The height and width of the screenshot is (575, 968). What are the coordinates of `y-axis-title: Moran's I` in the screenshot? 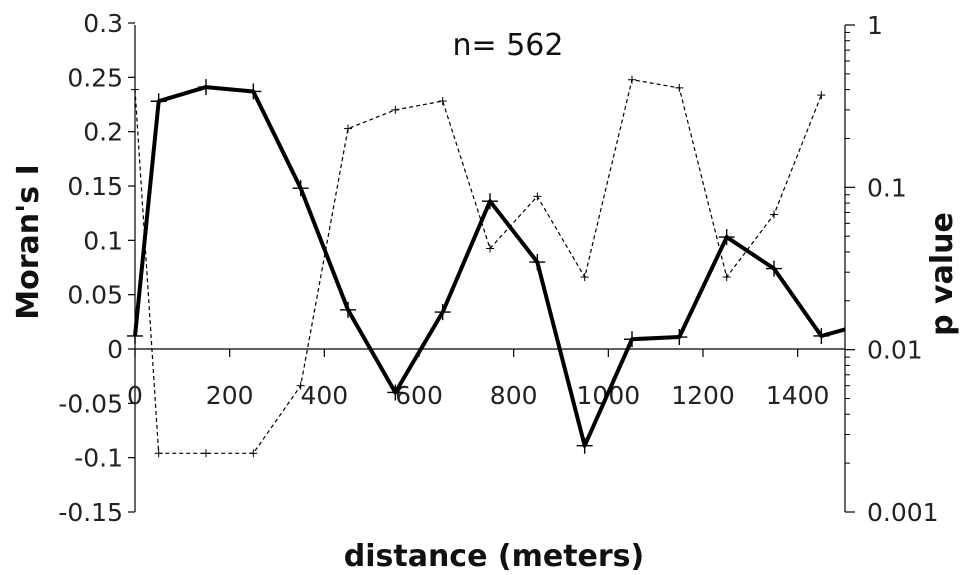 It's located at (28, 242).